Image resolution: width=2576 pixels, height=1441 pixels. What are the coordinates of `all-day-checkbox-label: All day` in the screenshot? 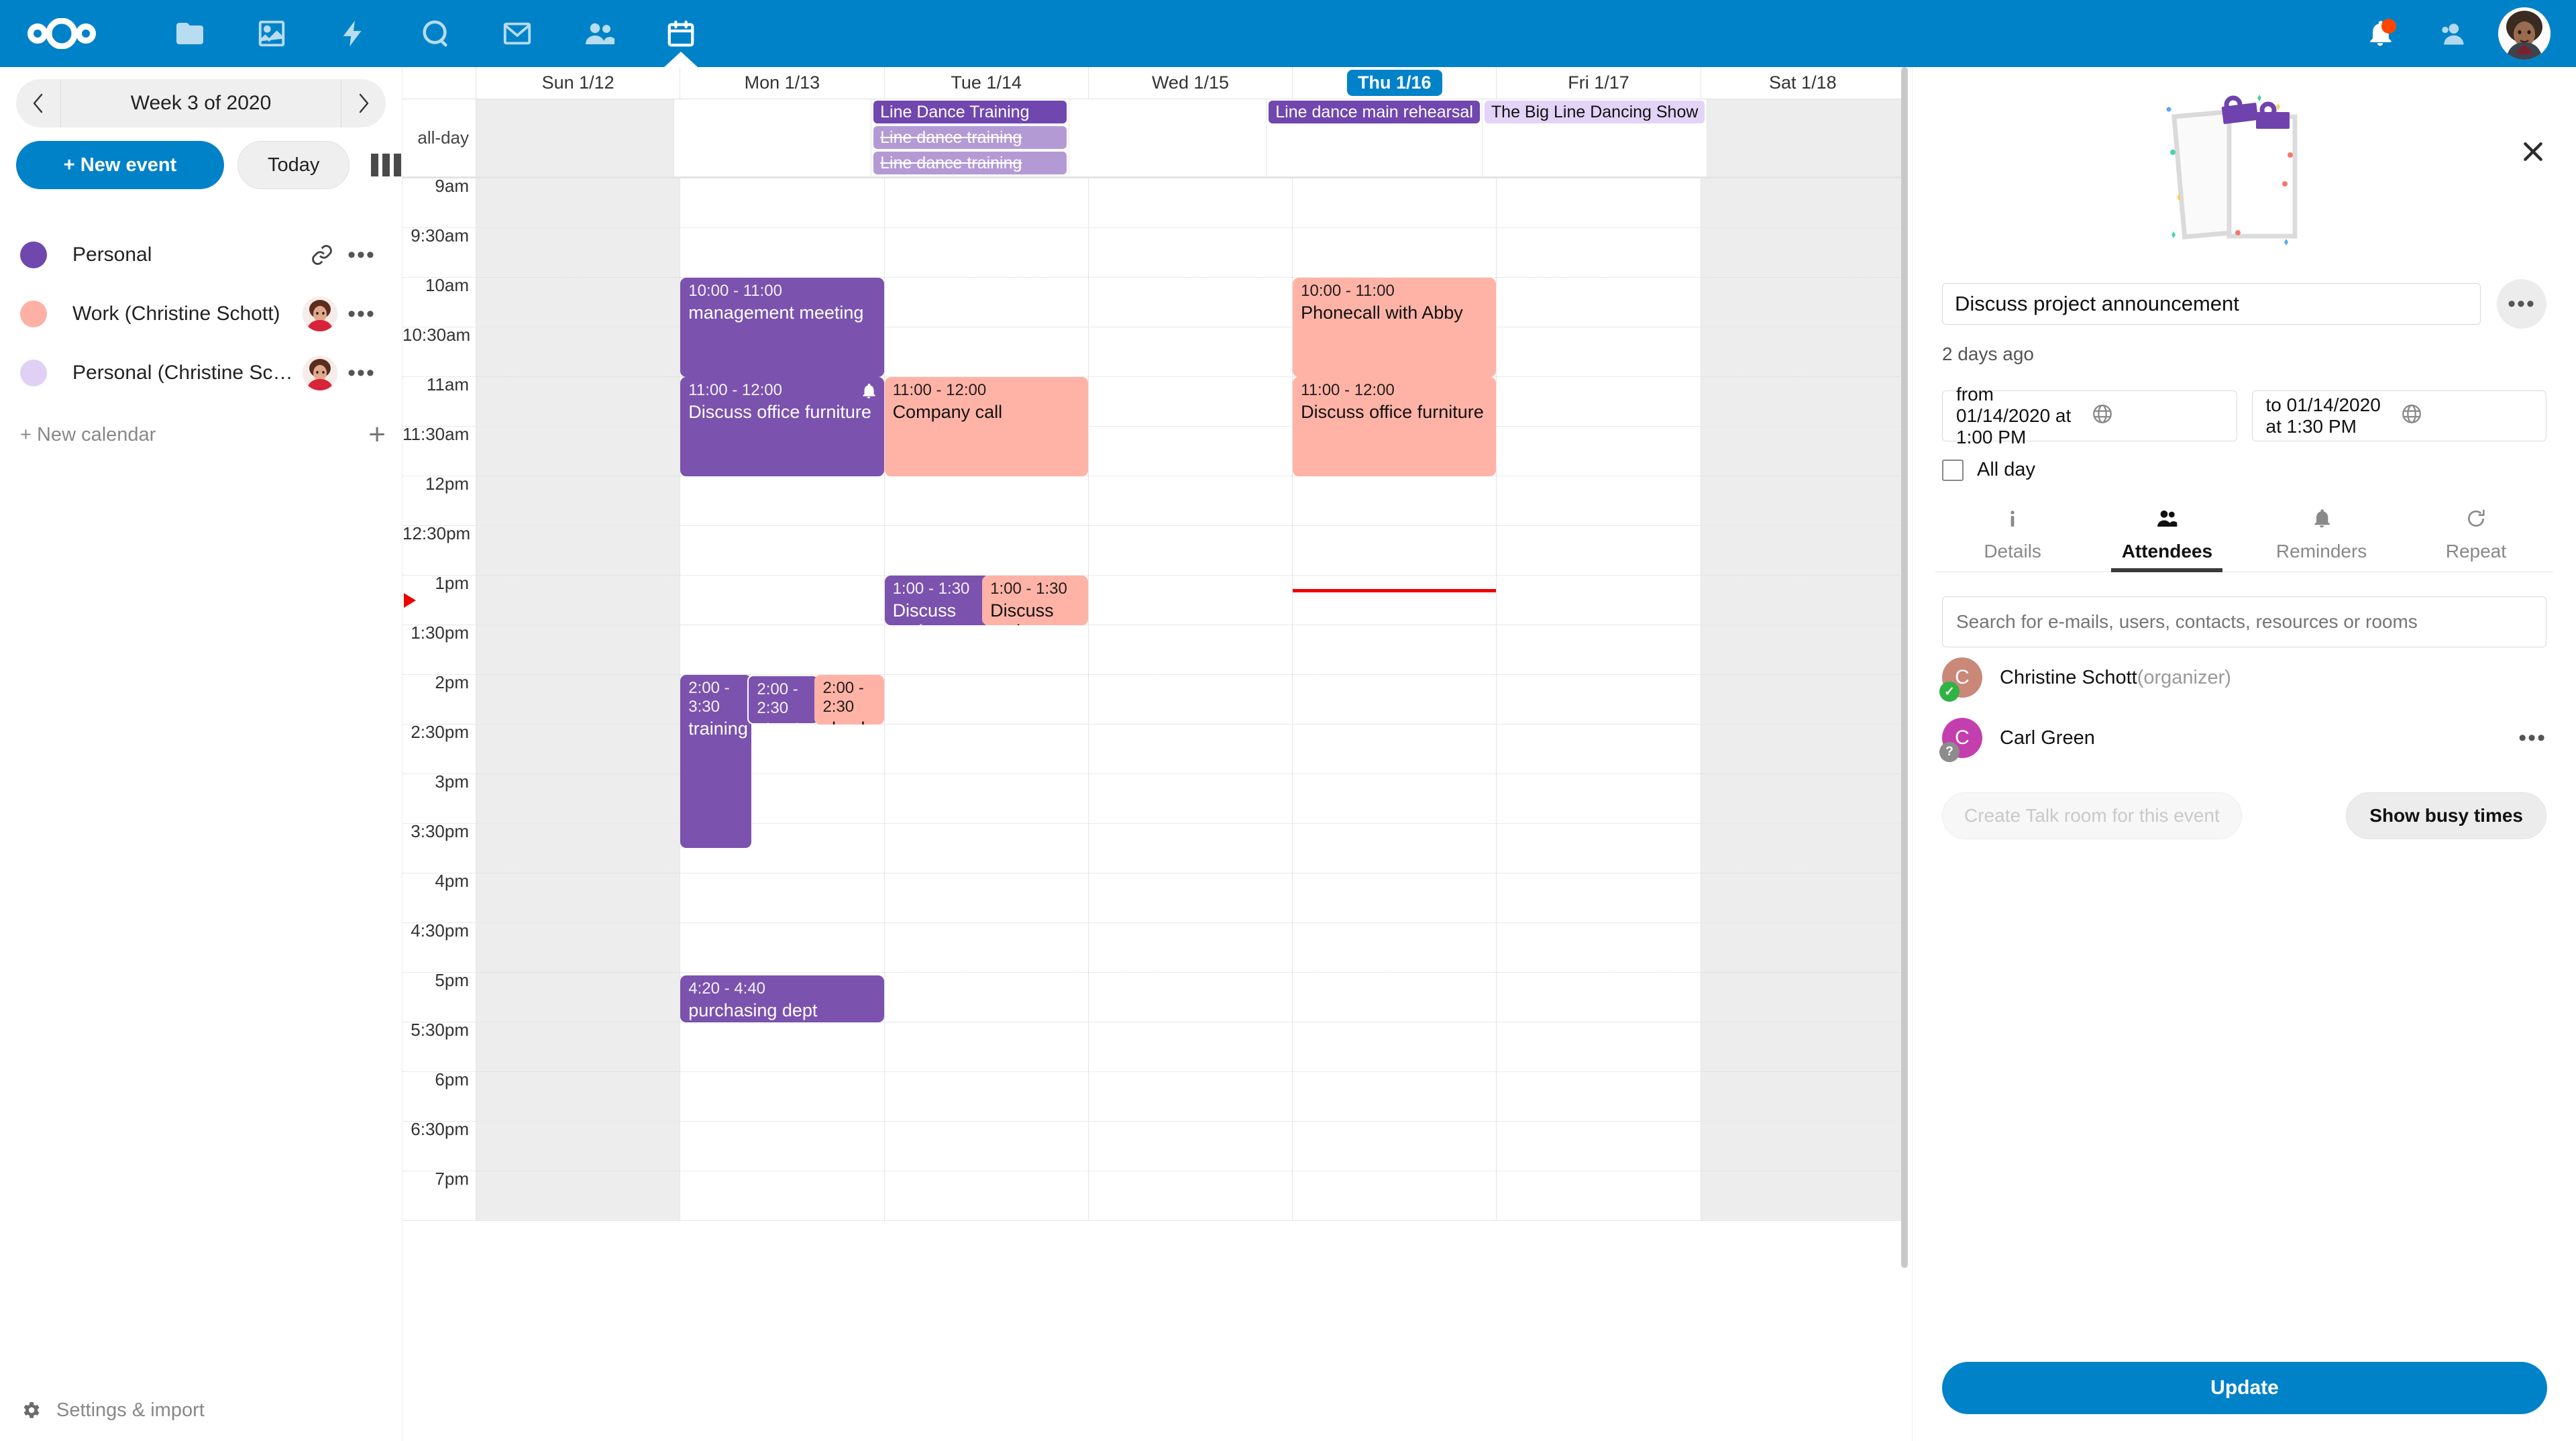 It's located at (2006, 469).